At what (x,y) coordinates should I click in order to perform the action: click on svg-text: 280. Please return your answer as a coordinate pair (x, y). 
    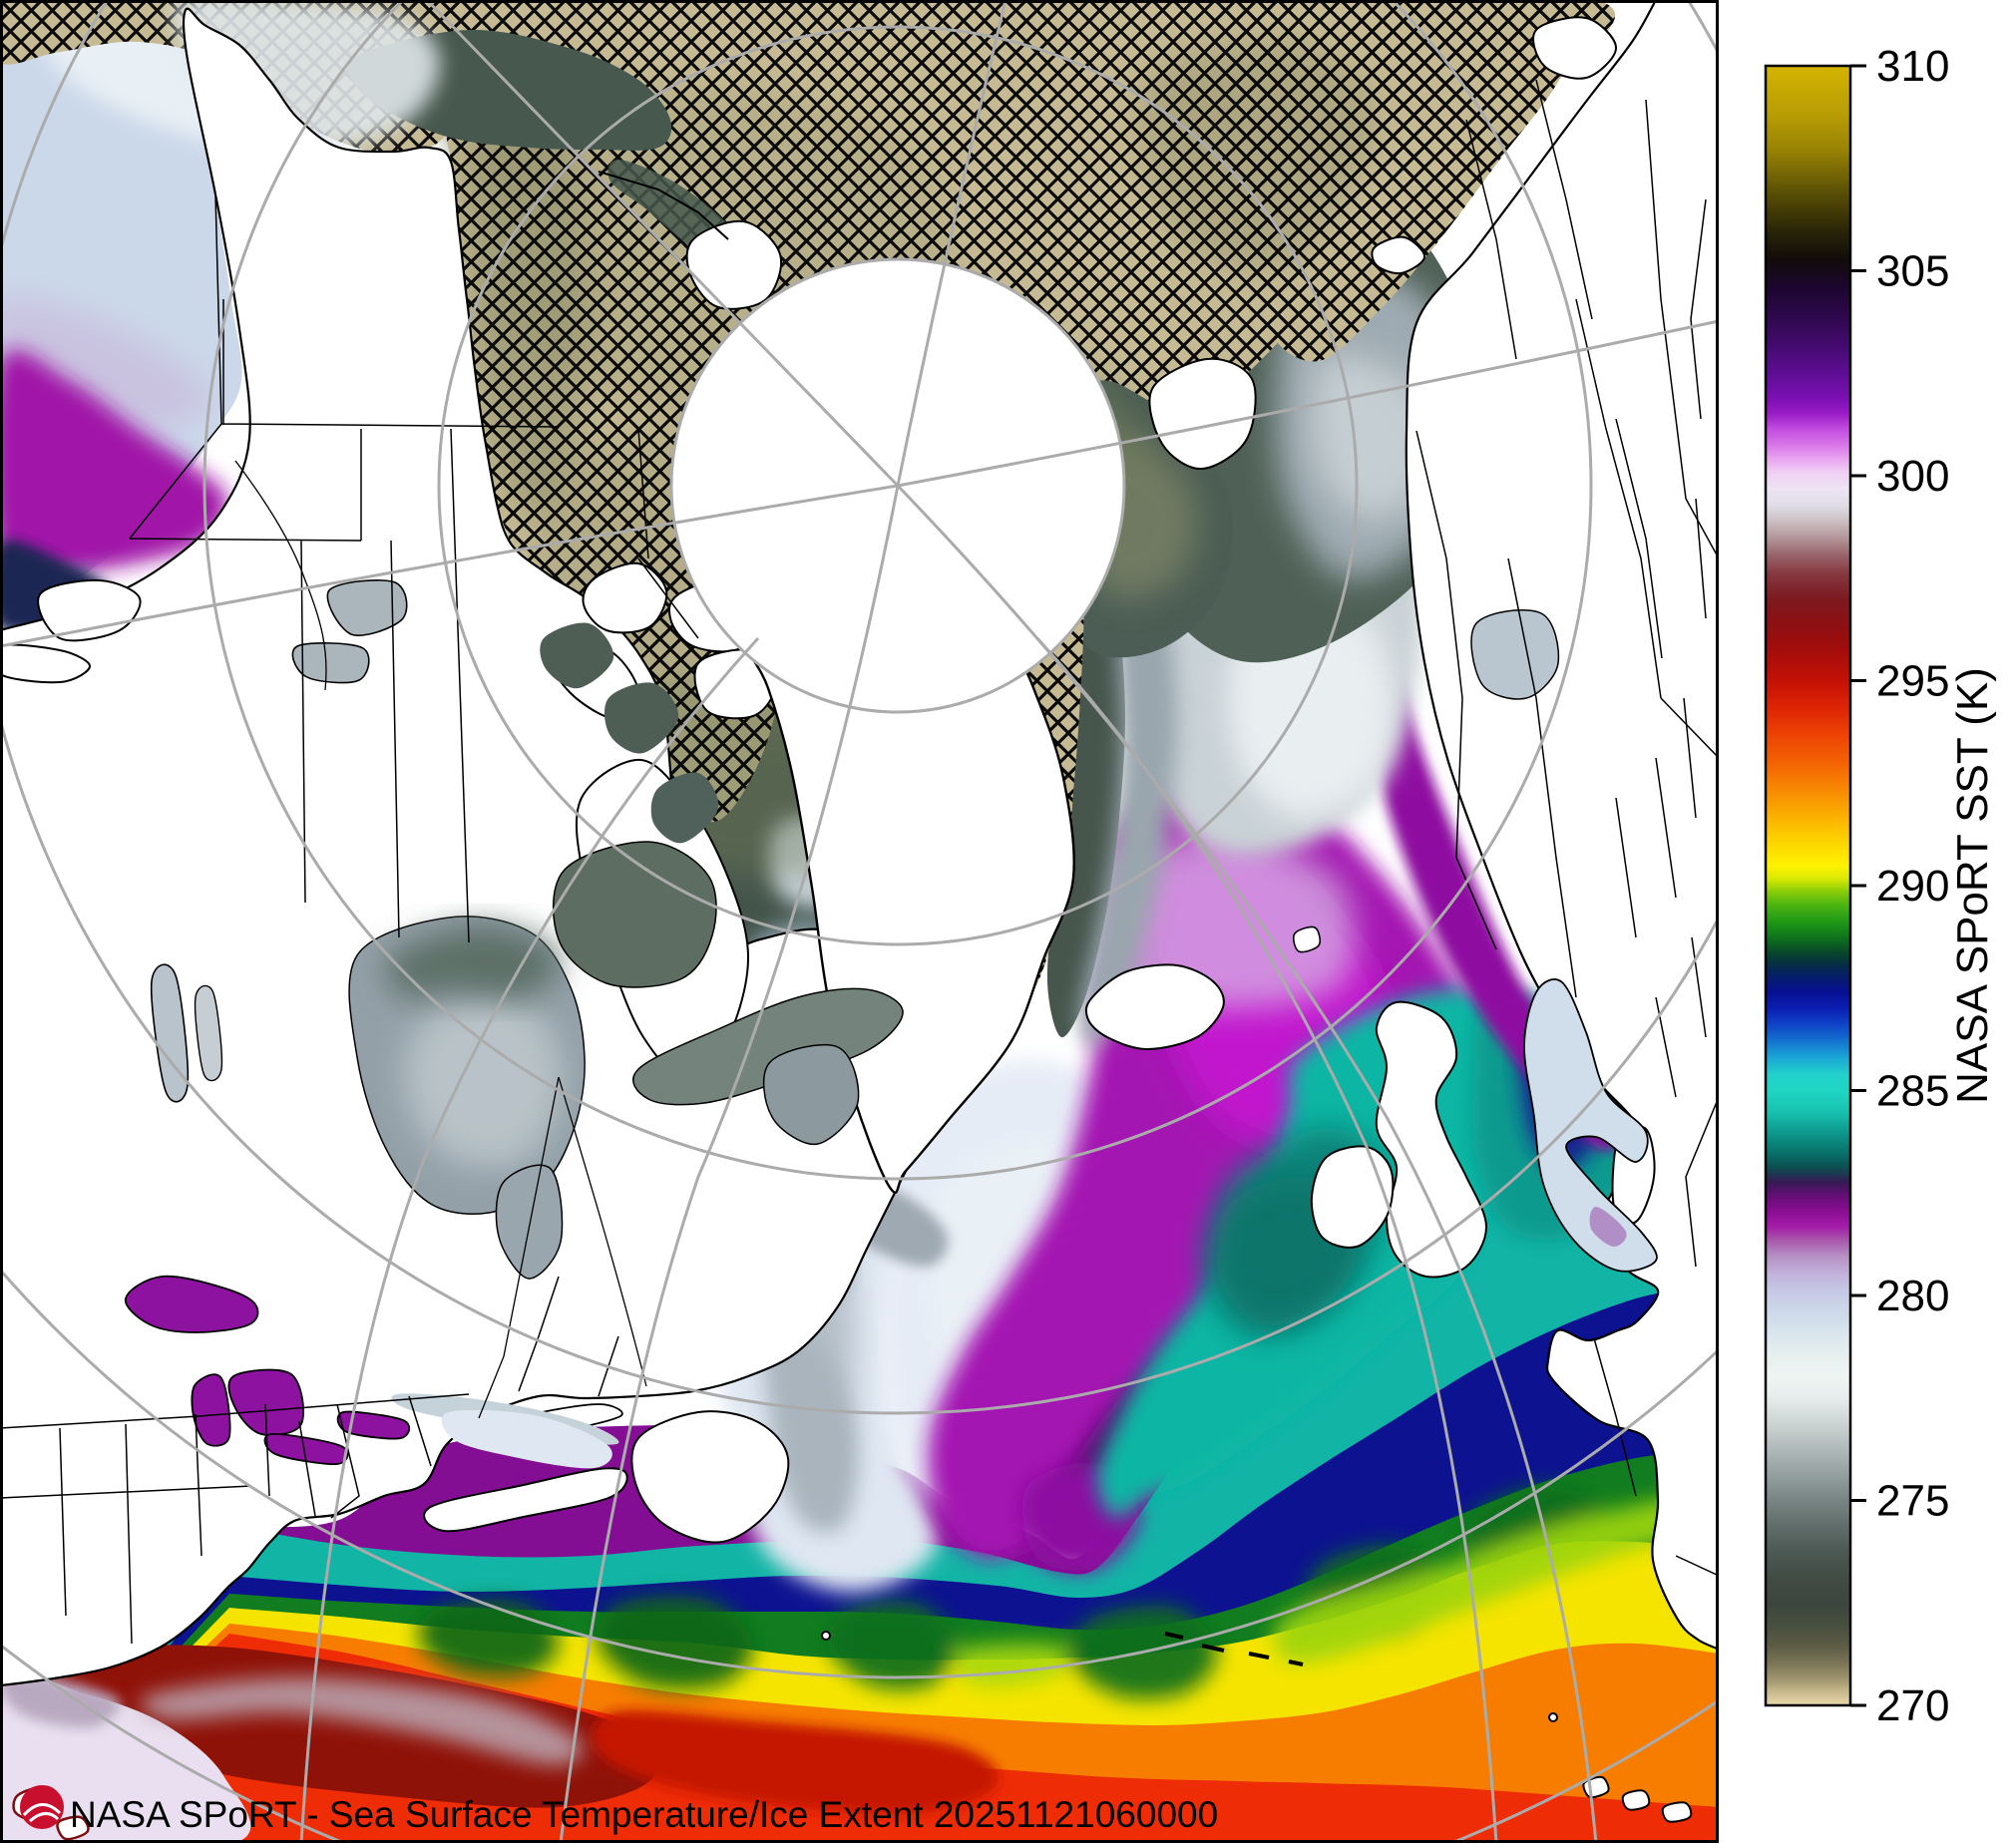
    Looking at the image, I should click on (1913, 1296).